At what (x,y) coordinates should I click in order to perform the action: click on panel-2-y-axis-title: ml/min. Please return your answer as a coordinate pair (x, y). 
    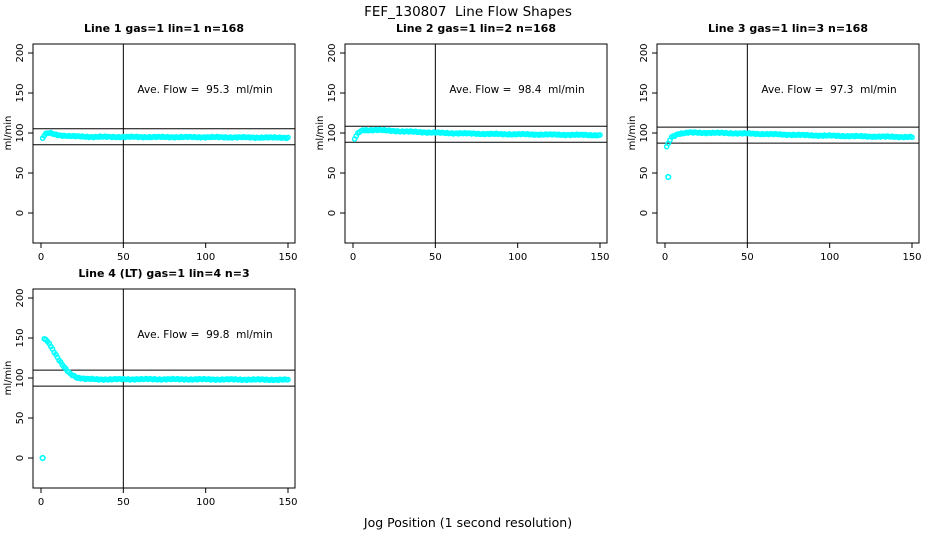
    Looking at the image, I should click on (320, 133).